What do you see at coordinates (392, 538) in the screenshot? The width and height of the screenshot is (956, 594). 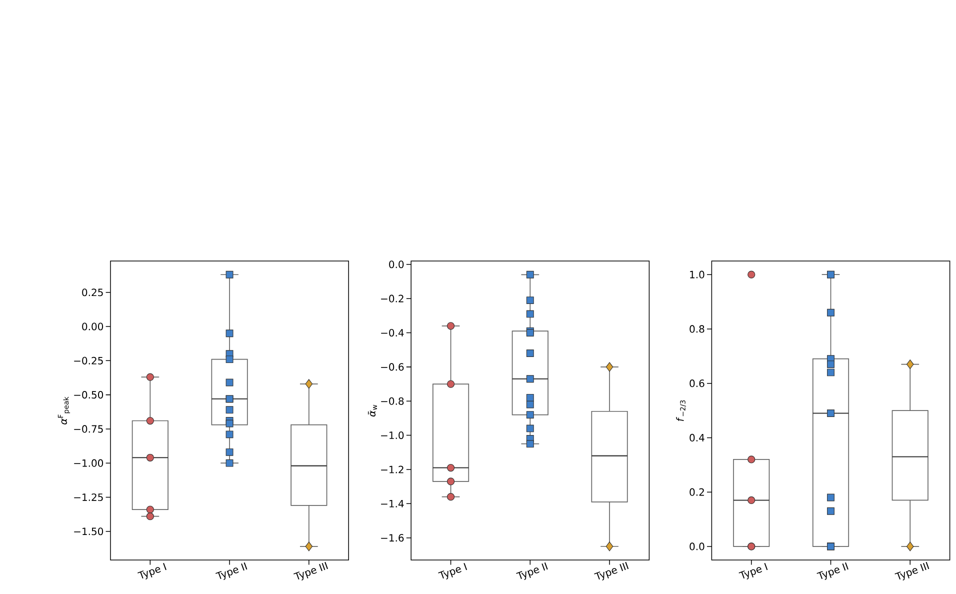 I see `y-tick-label: −1.6` at bounding box center [392, 538].